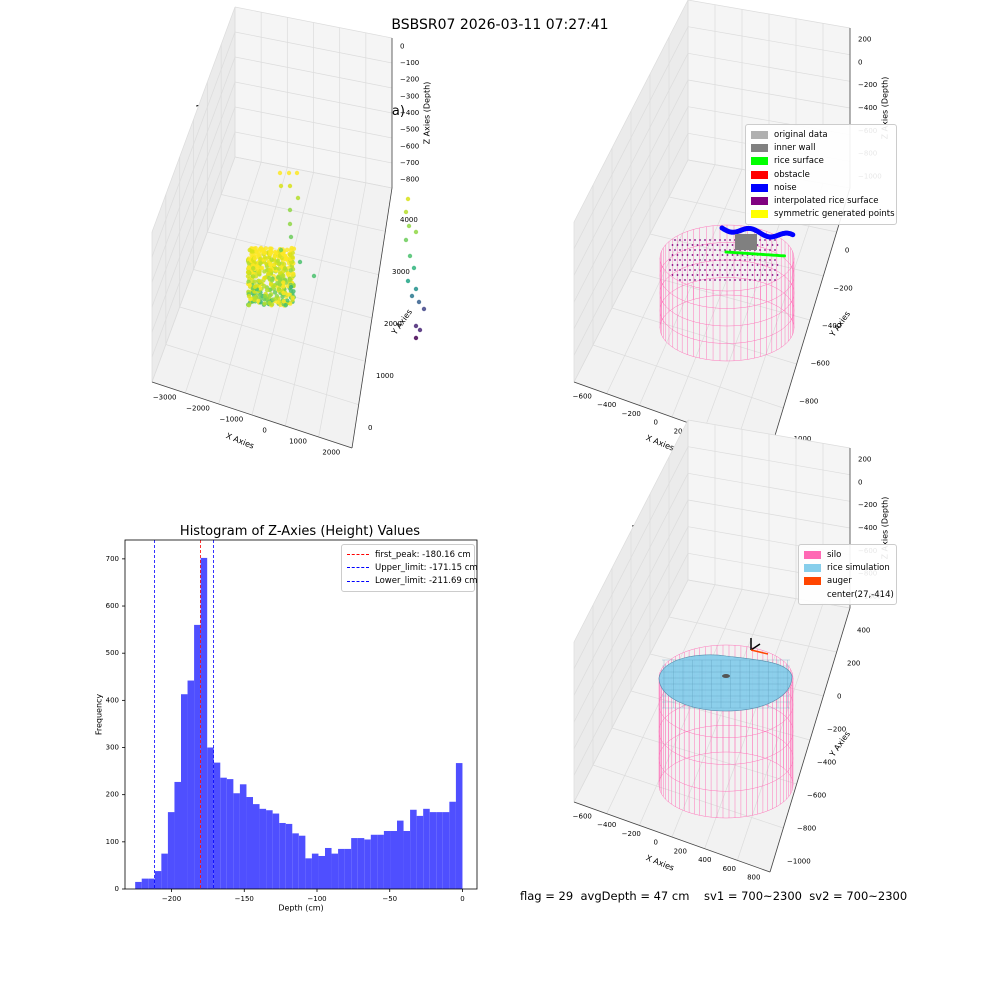  What do you see at coordinates (831, 326) in the screenshot?
I see `plot2-y-tick-label: −400` at bounding box center [831, 326].